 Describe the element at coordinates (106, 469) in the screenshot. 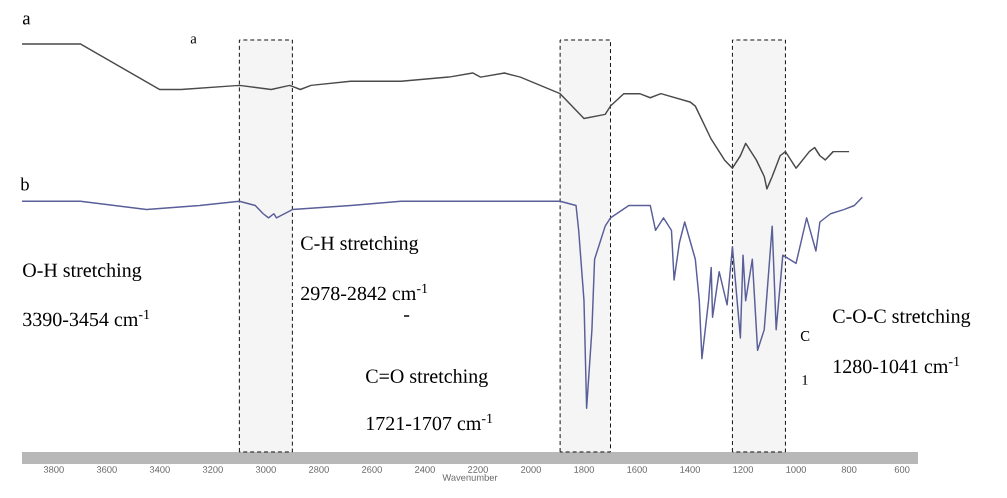

I see `x-tick-label: 3600` at that location.